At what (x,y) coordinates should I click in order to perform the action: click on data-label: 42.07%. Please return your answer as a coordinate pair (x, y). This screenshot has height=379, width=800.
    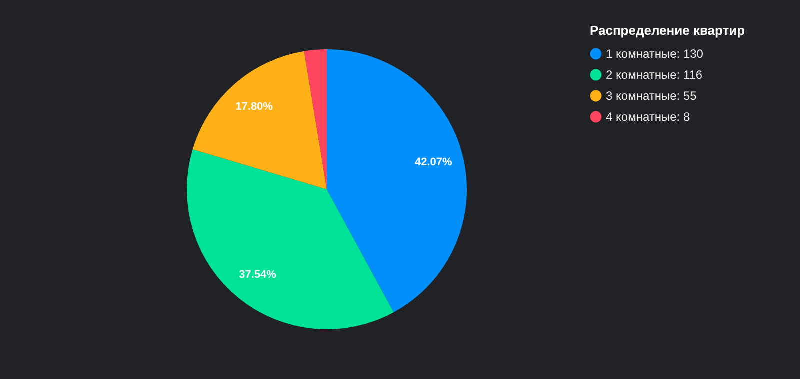
    Looking at the image, I should click on (433, 162).